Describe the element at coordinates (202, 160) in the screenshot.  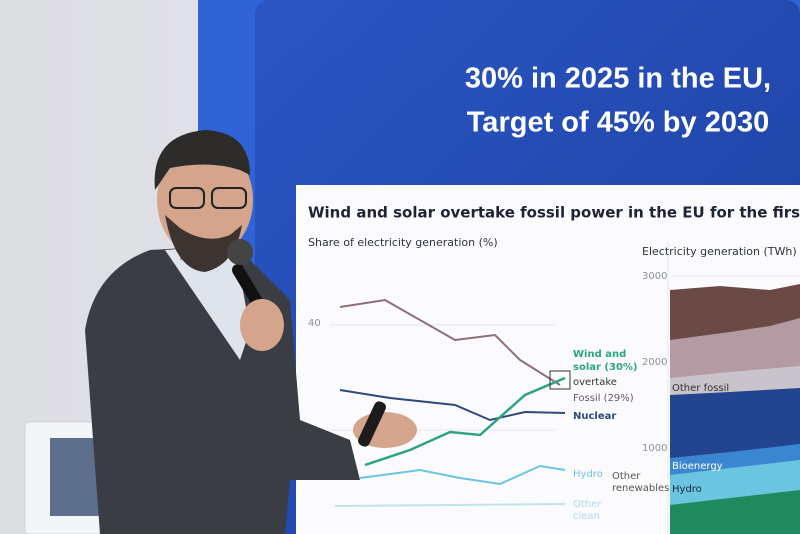
I see `hair` at that location.